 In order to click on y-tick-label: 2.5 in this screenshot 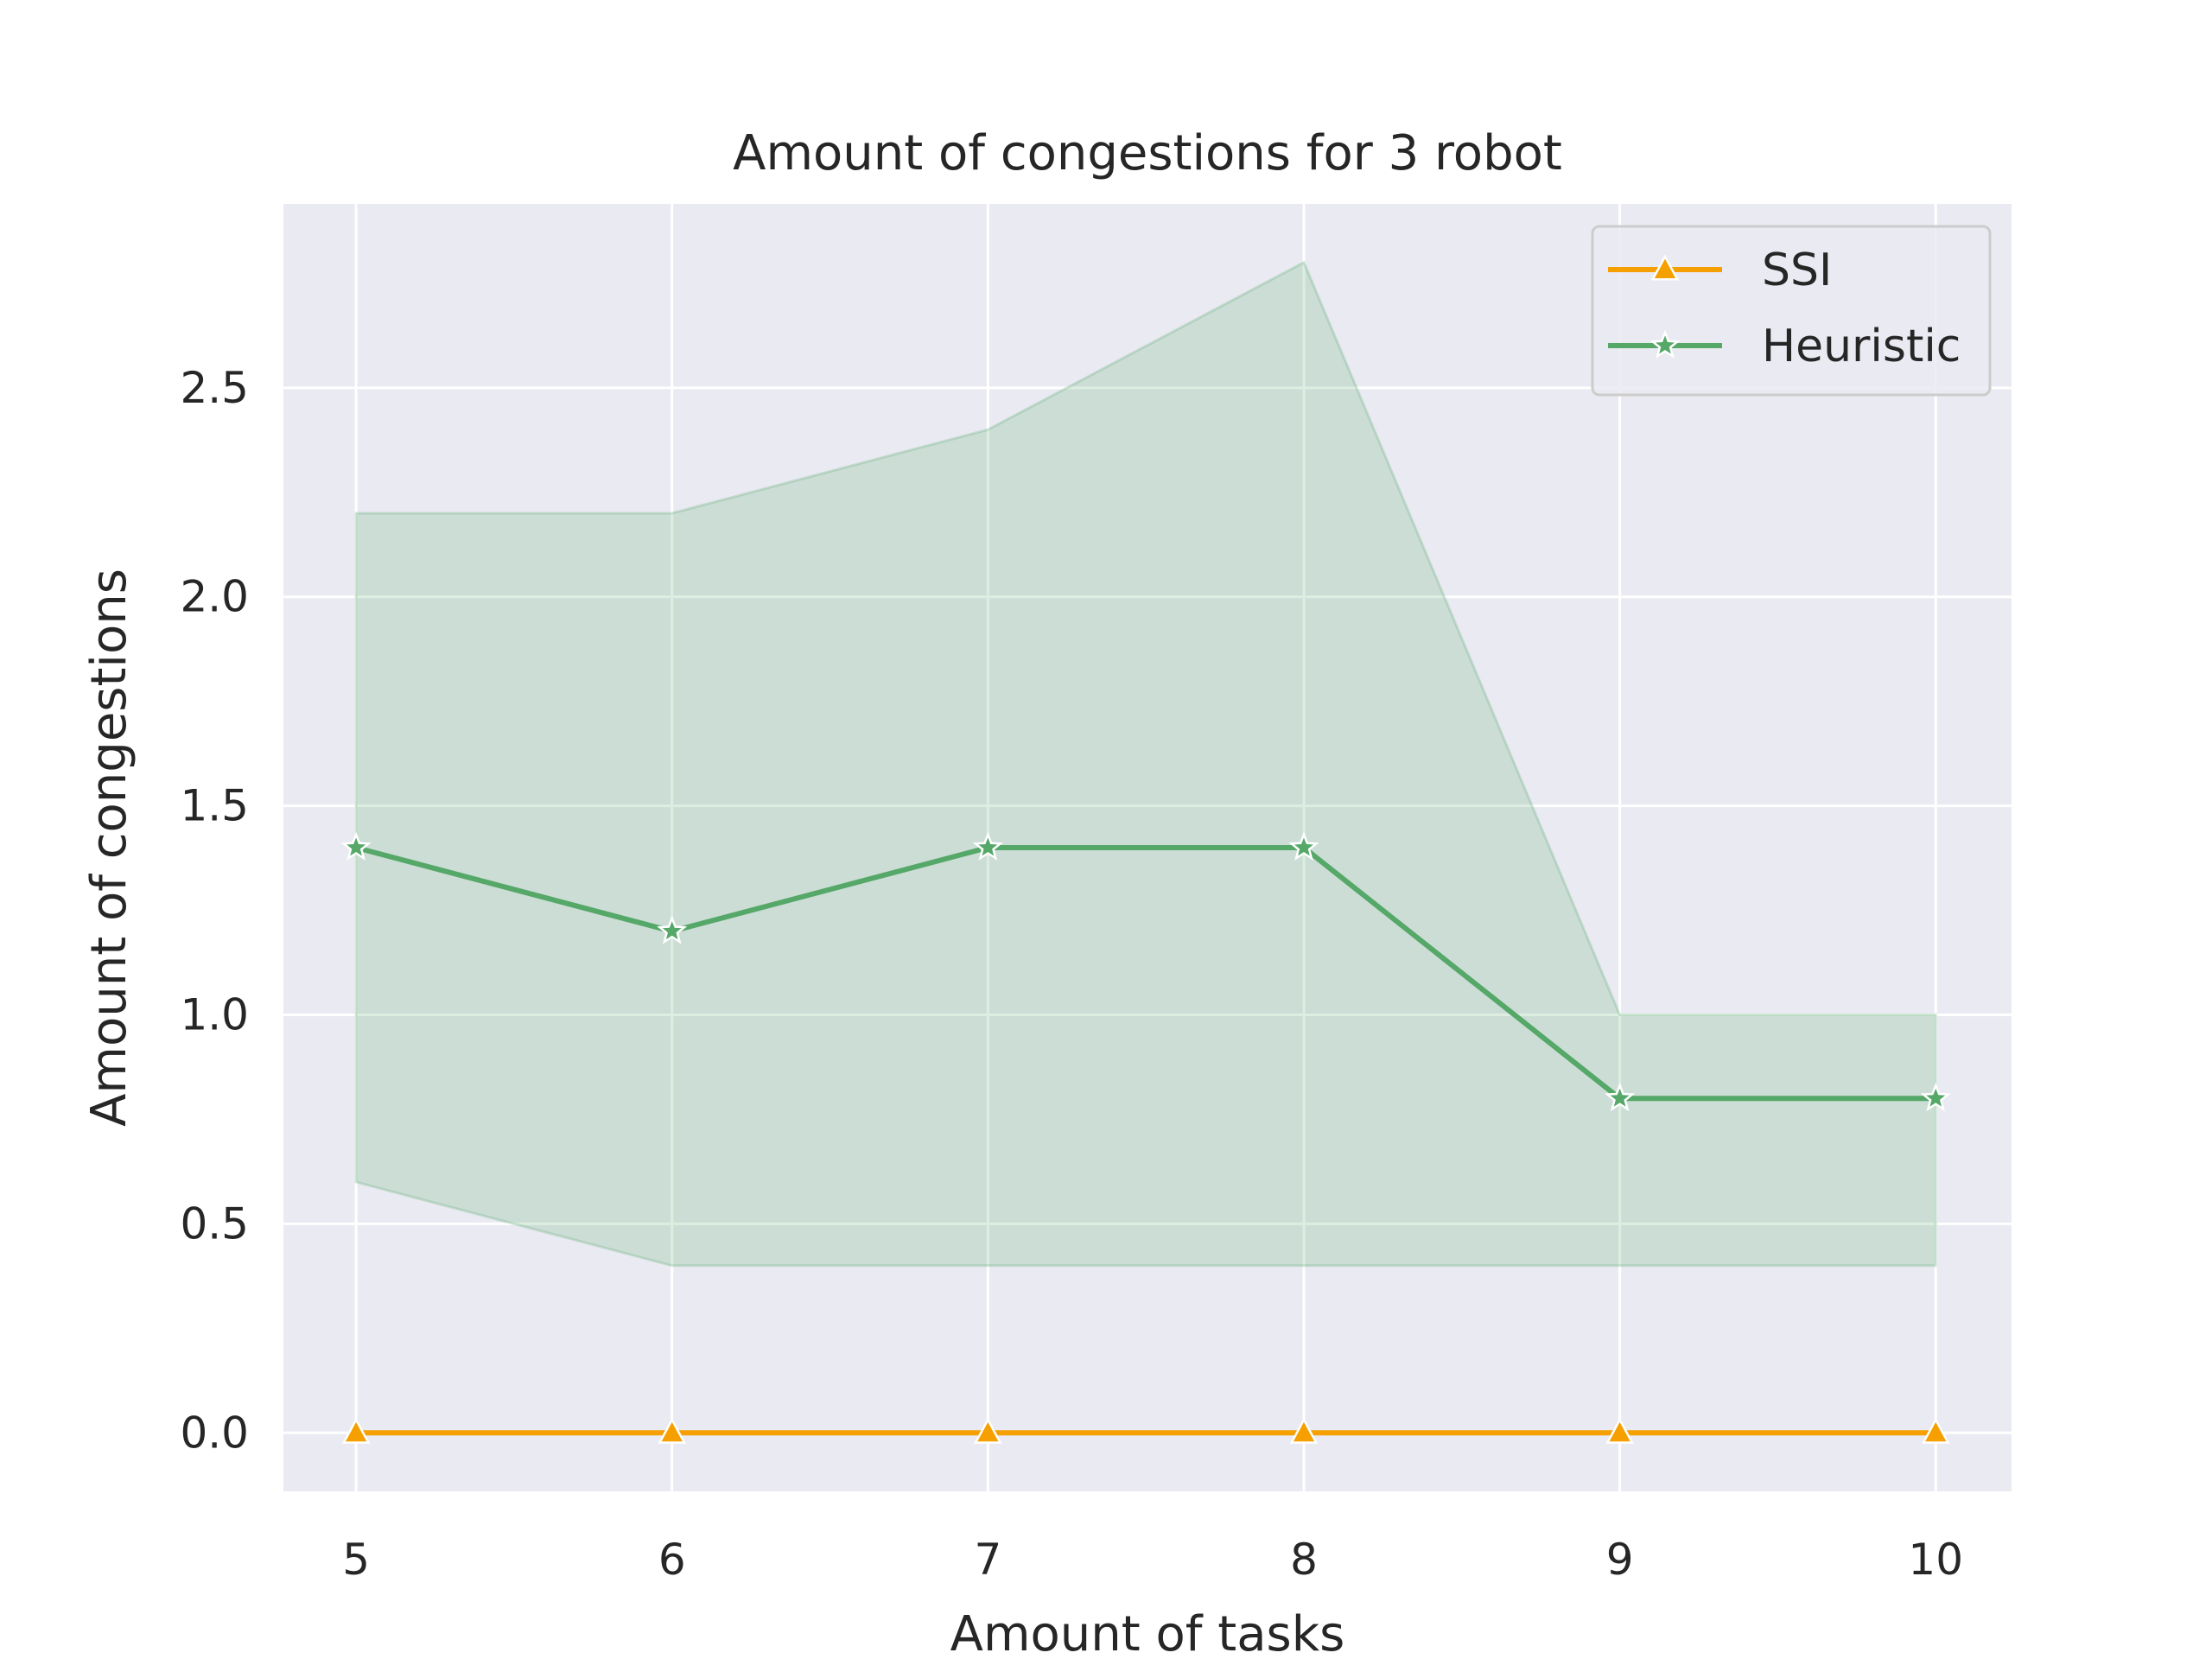, I will do `click(214, 388)`.